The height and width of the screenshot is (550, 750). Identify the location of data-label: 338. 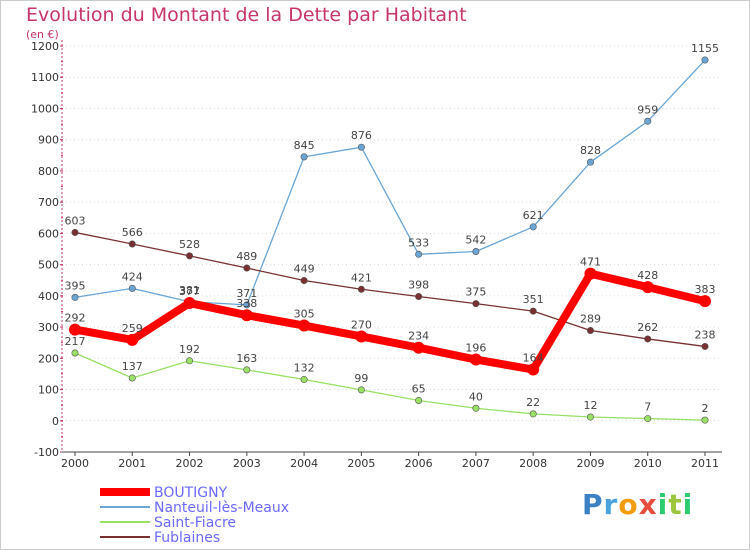
(246, 303).